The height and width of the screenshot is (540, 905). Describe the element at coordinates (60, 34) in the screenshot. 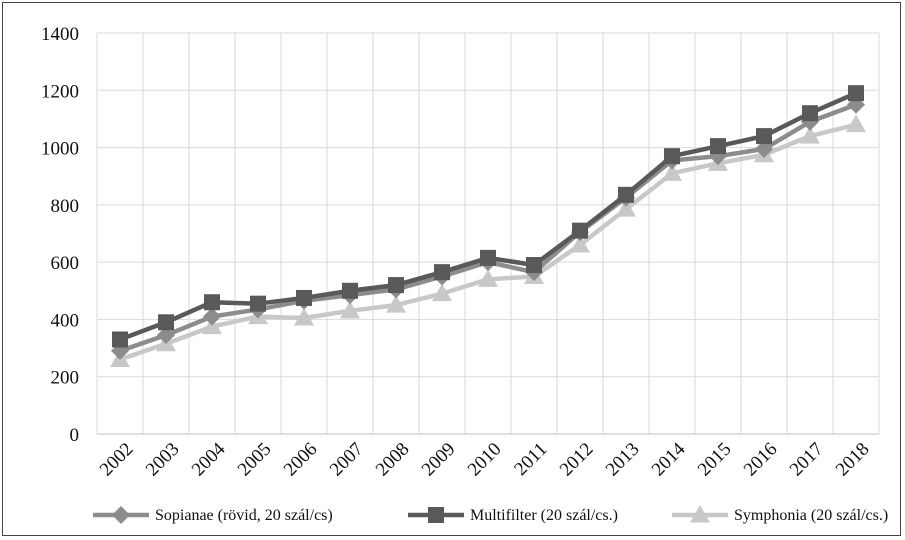

I see `y-tick-label: 1400` at that location.